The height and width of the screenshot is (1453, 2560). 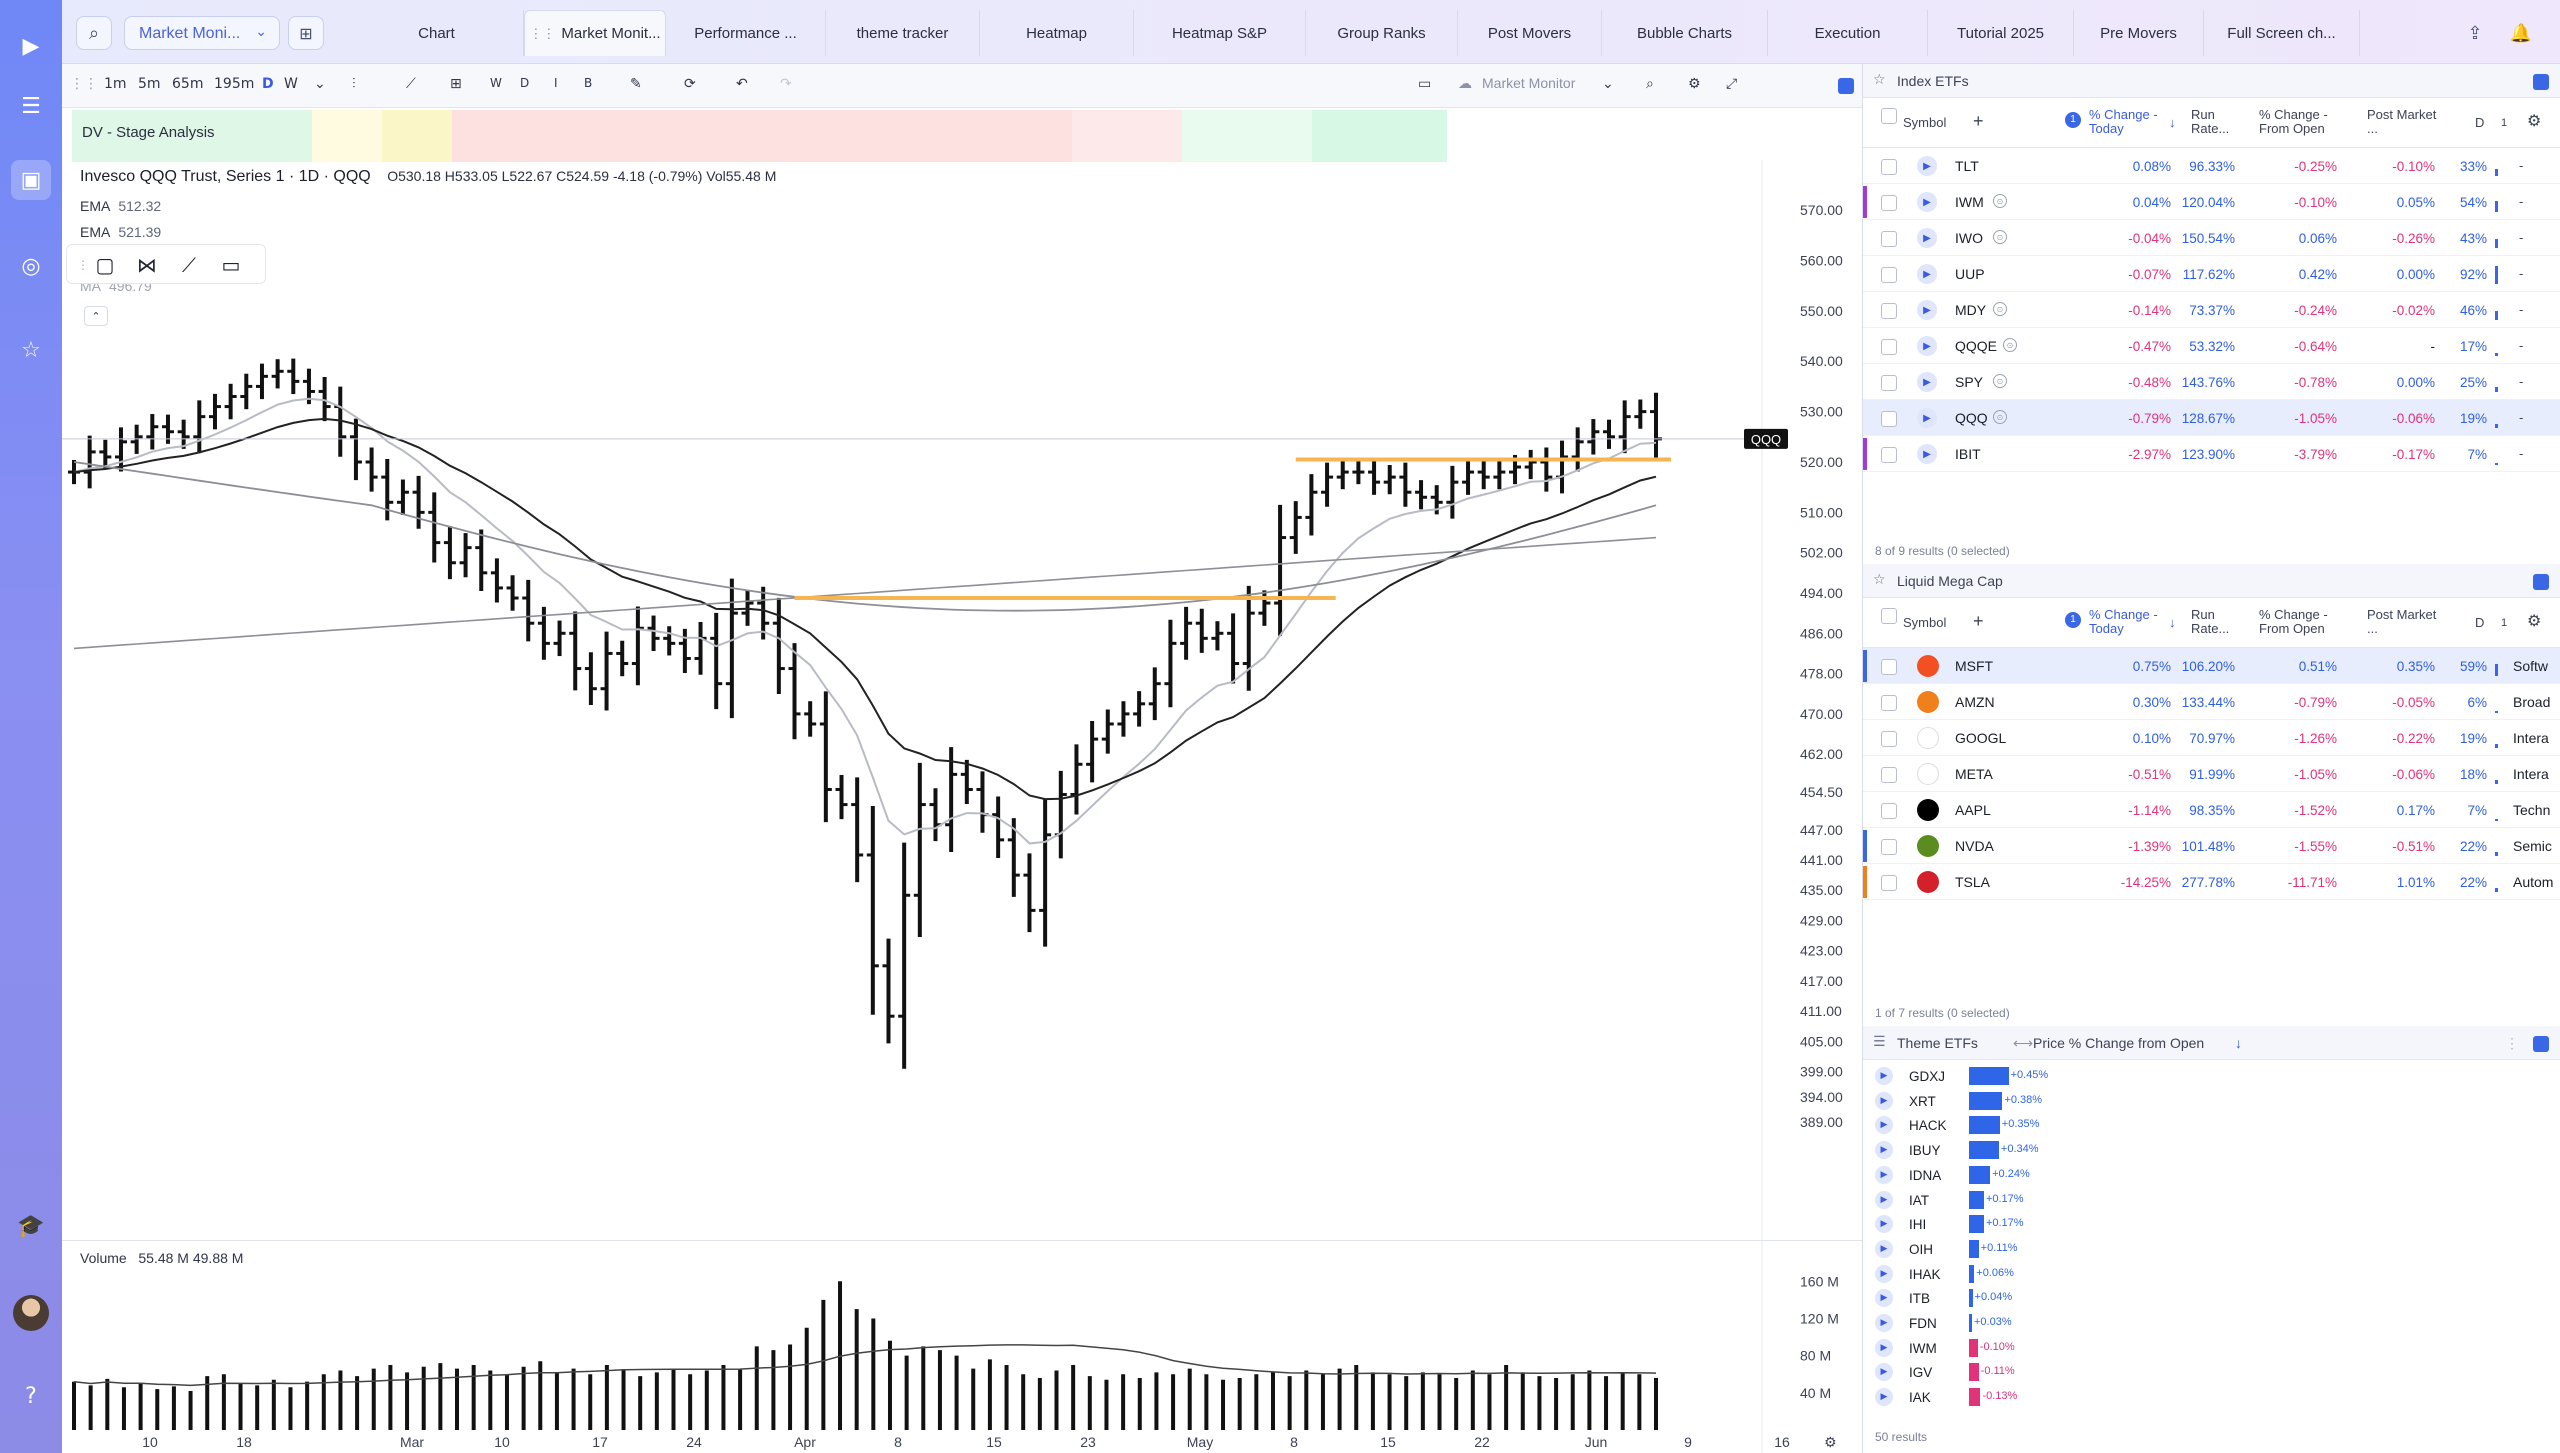 I want to click on theme-etf-row: ▶ IGV -0.11%, so click(x=2211, y=1372).